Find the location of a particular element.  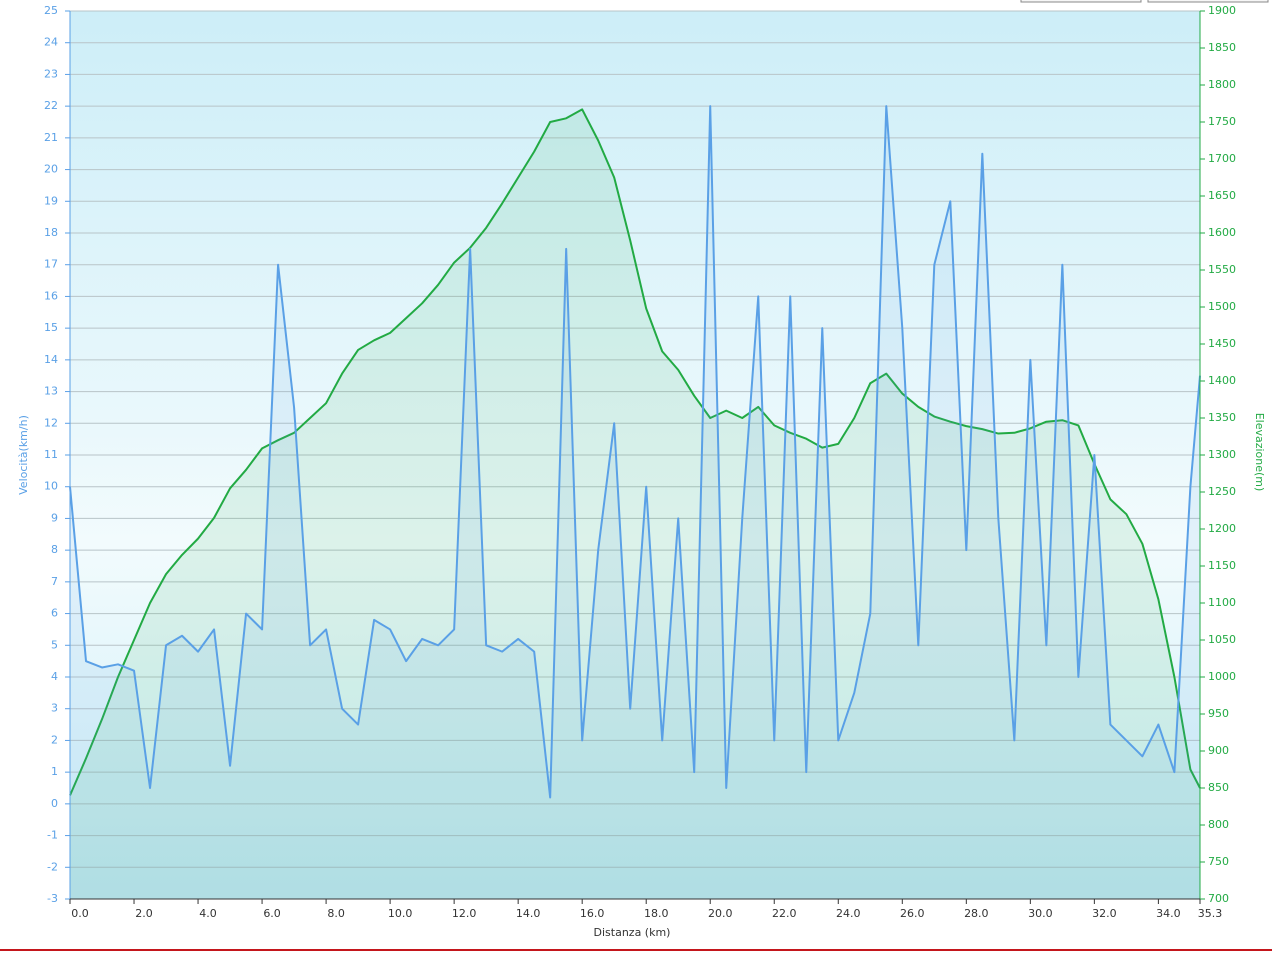

y-tick-label: 6 is located at coordinates (54, 613).